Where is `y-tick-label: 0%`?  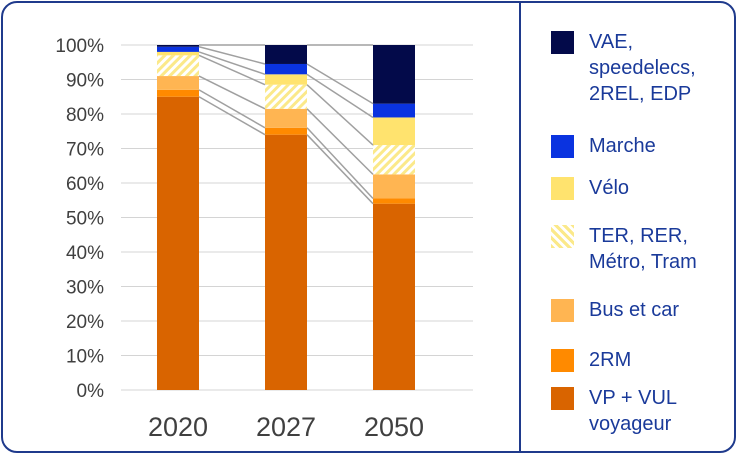 y-tick-label: 0% is located at coordinates (91, 391).